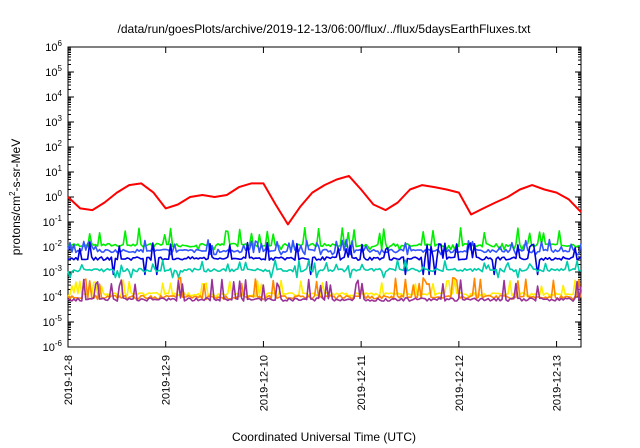  I want to click on y-axis-title-base: protons/cm, so click(16, 225).